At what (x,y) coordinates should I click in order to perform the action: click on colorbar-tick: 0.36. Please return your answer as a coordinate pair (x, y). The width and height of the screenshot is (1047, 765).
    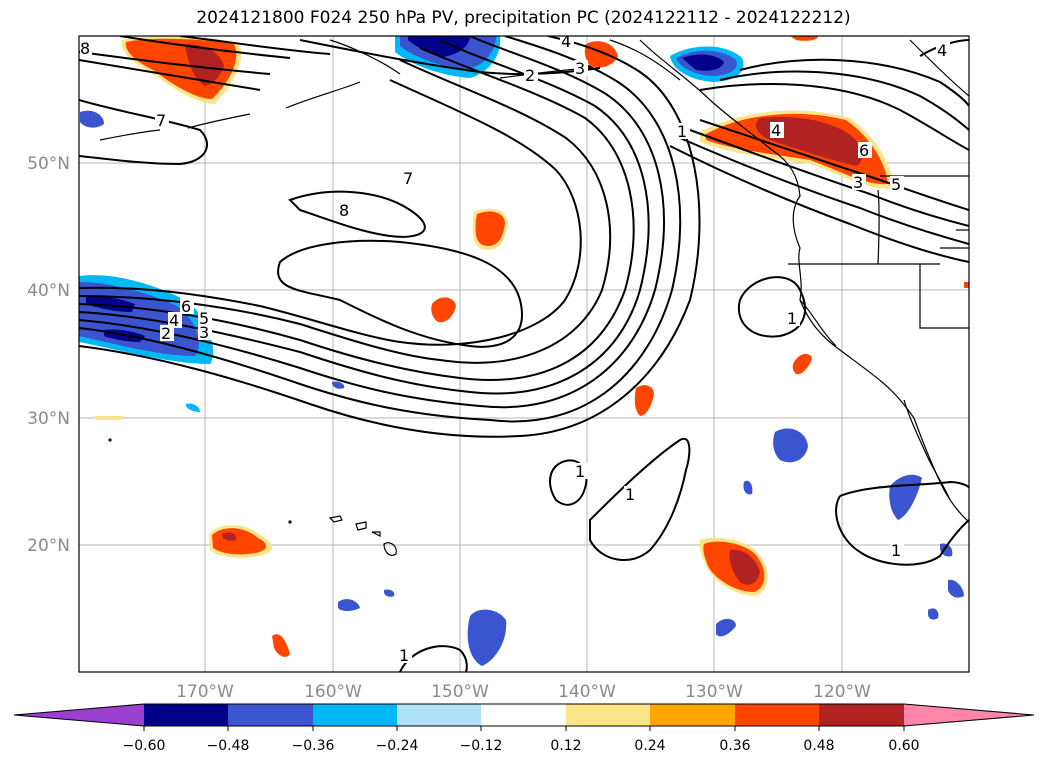
    Looking at the image, I should click on (734, 746).